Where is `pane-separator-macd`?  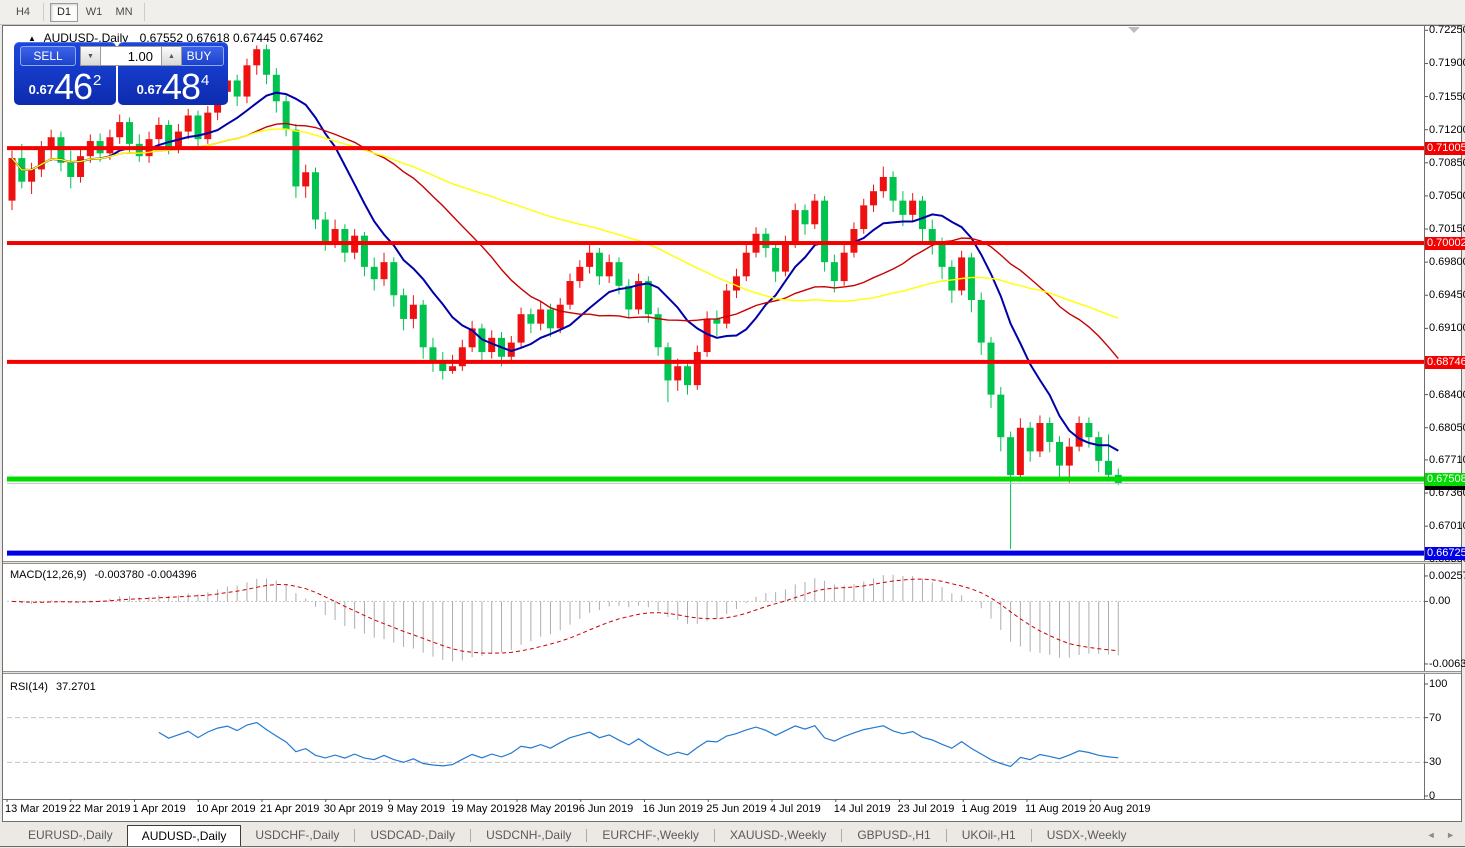
pane-separator-macd is located at coordinates (732, 562).